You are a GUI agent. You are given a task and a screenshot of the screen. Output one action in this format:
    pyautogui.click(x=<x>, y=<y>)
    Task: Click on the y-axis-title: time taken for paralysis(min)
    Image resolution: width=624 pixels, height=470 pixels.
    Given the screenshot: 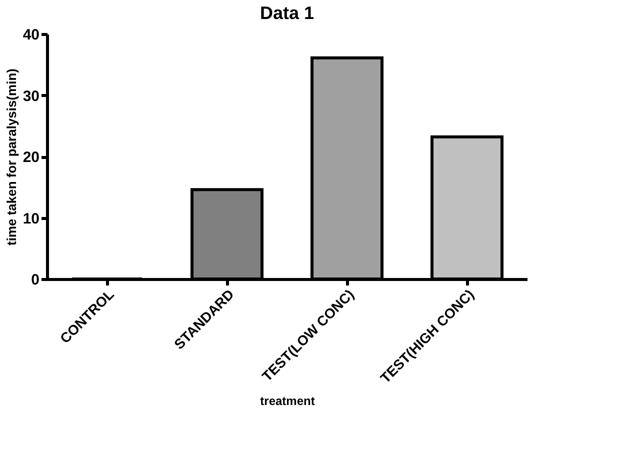 What is the action you would take?
    pyautogui.click(x=11, y=157)
    